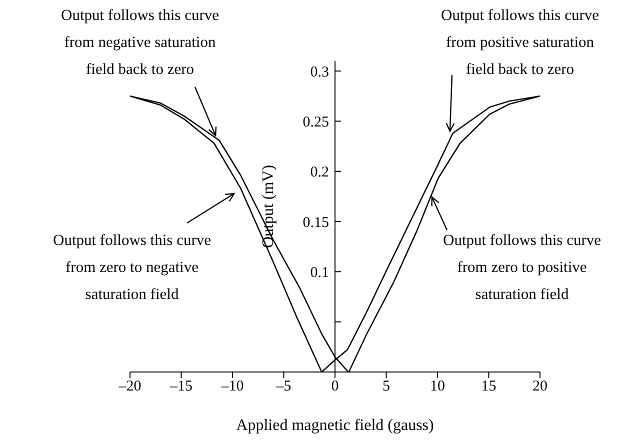 The height and width of the screenshot is (442, 624). I want to click on annotation: Output follows this curve from zero to positive saturation field, so click(522, 267).